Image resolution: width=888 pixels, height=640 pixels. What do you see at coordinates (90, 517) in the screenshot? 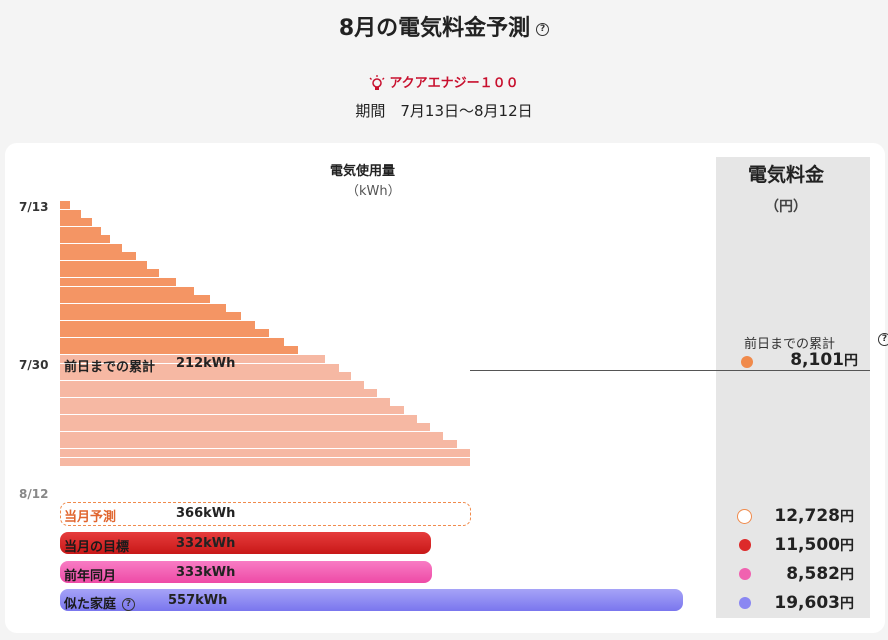
I see `forecast-label: 当月予測` at bounding box center [90, 517].